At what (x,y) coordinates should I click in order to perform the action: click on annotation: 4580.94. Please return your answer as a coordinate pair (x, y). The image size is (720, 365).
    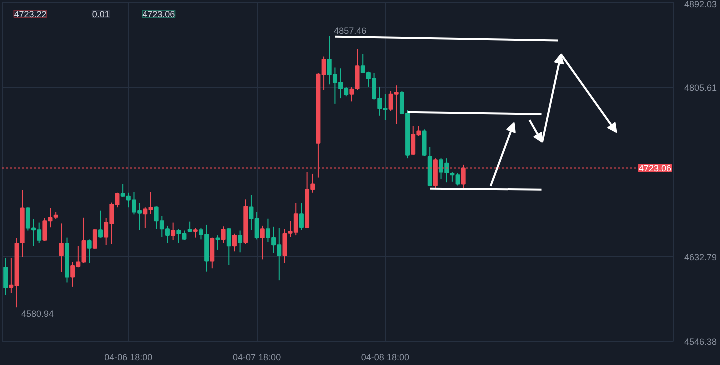
    Looking at the image, I should click on (37, 314).